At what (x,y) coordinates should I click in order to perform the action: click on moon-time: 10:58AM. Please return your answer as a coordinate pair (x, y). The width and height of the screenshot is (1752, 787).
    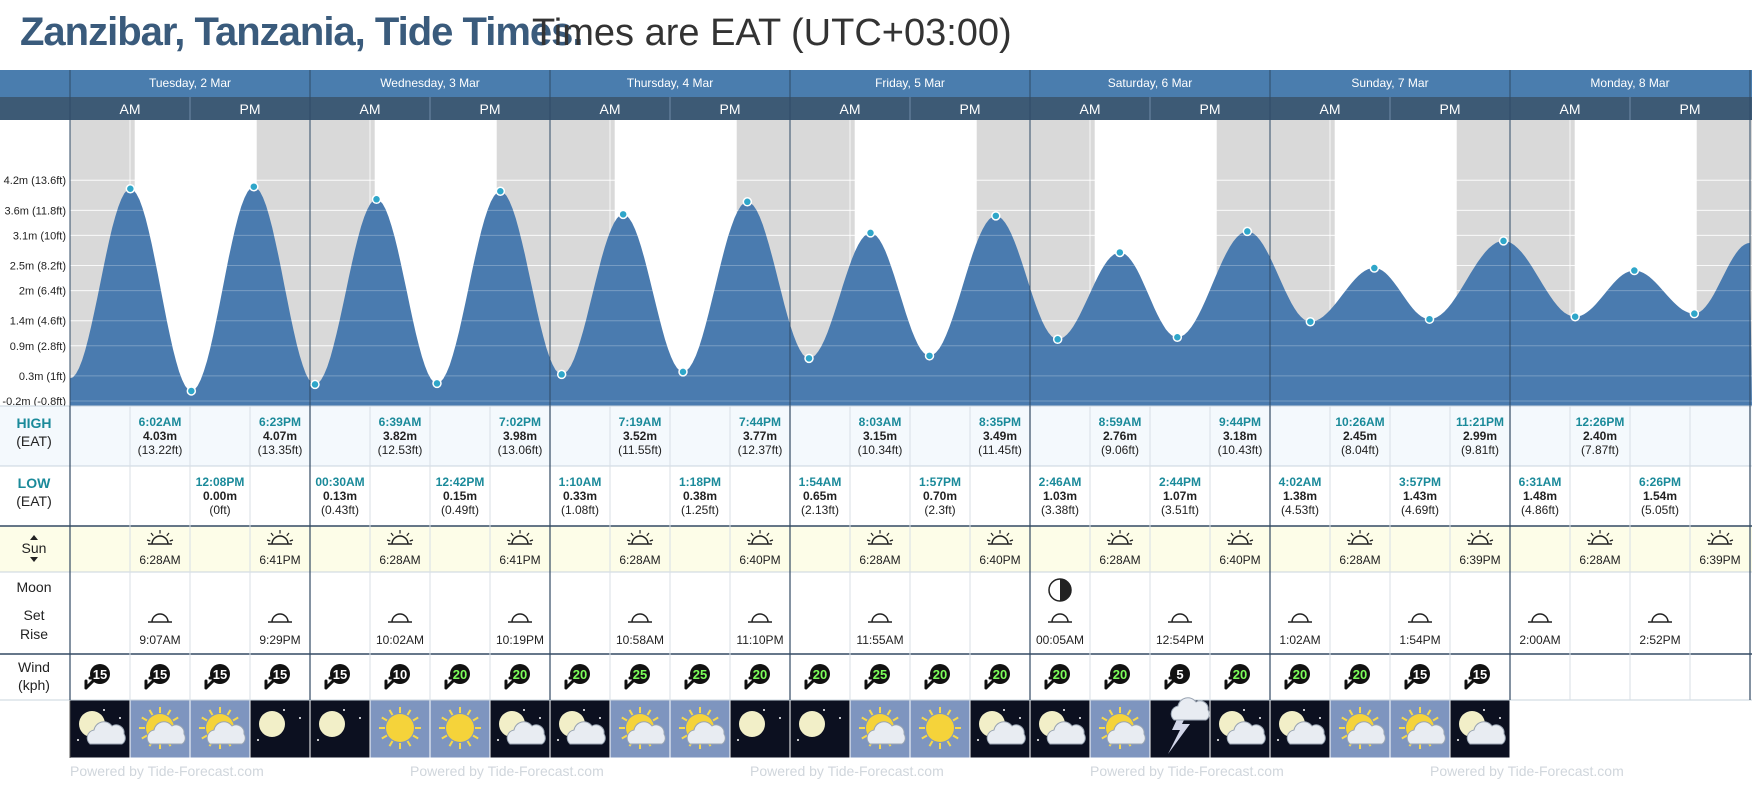
    Looking at the image, I should click on (640, 640).